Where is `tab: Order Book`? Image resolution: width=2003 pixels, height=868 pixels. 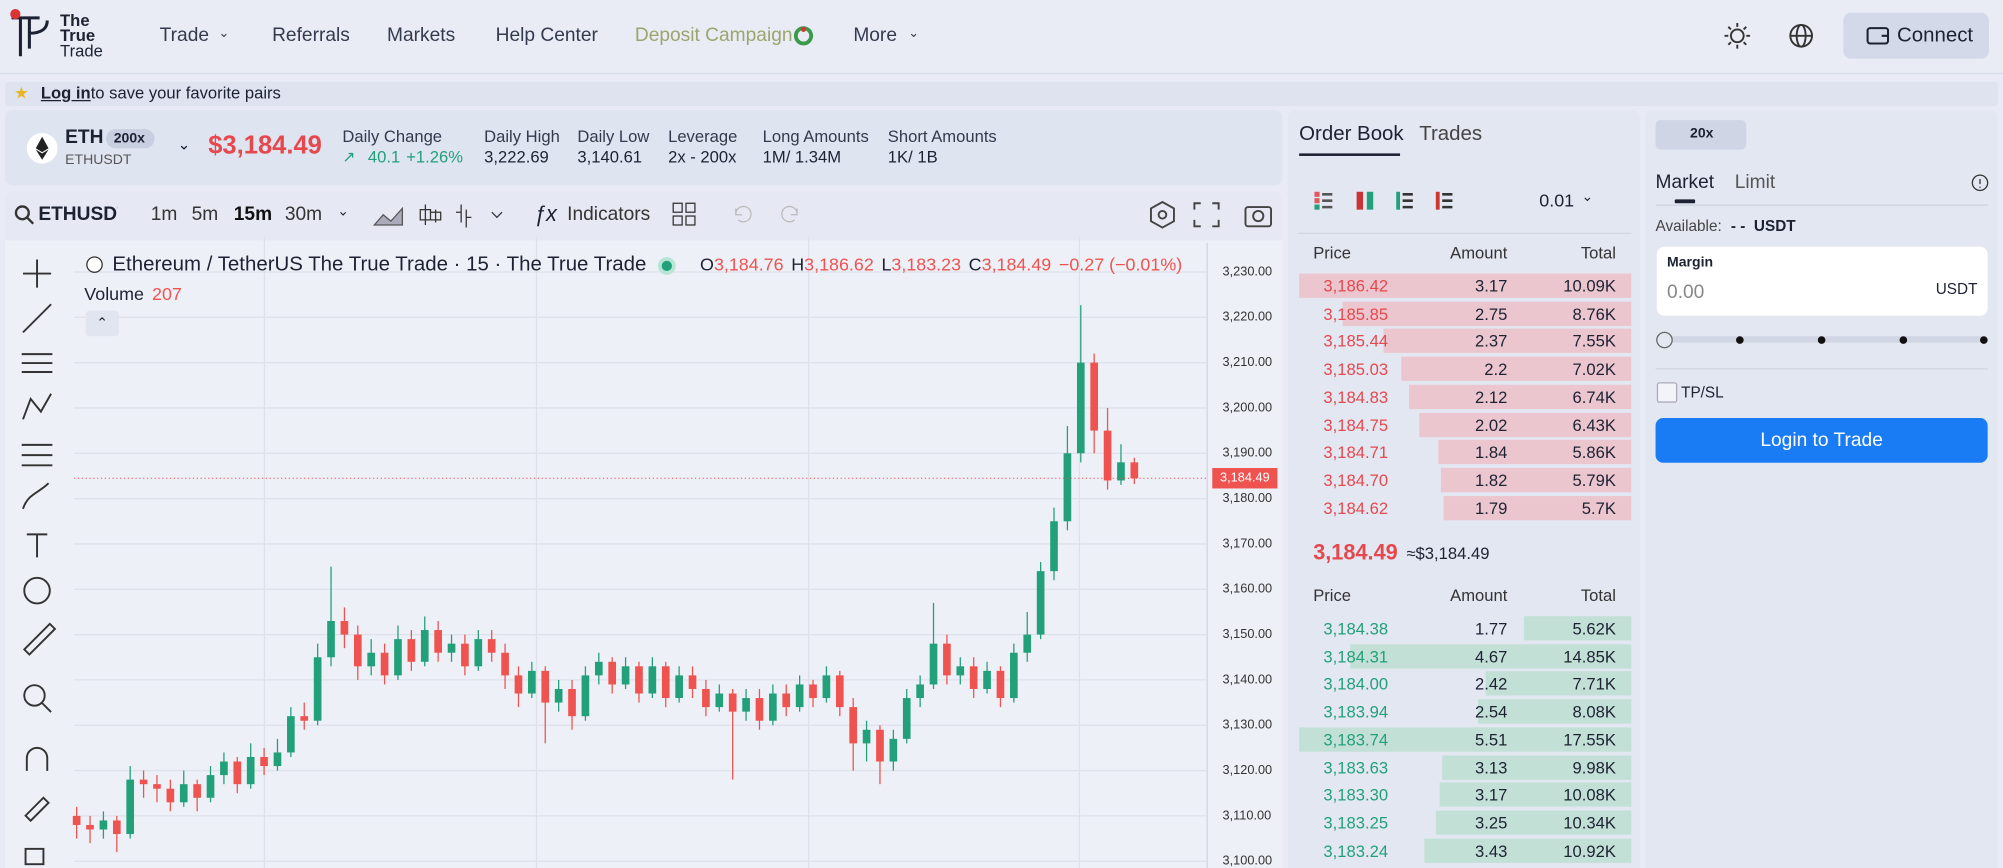 tab: Order Book is located at coordinates (1351, 134).